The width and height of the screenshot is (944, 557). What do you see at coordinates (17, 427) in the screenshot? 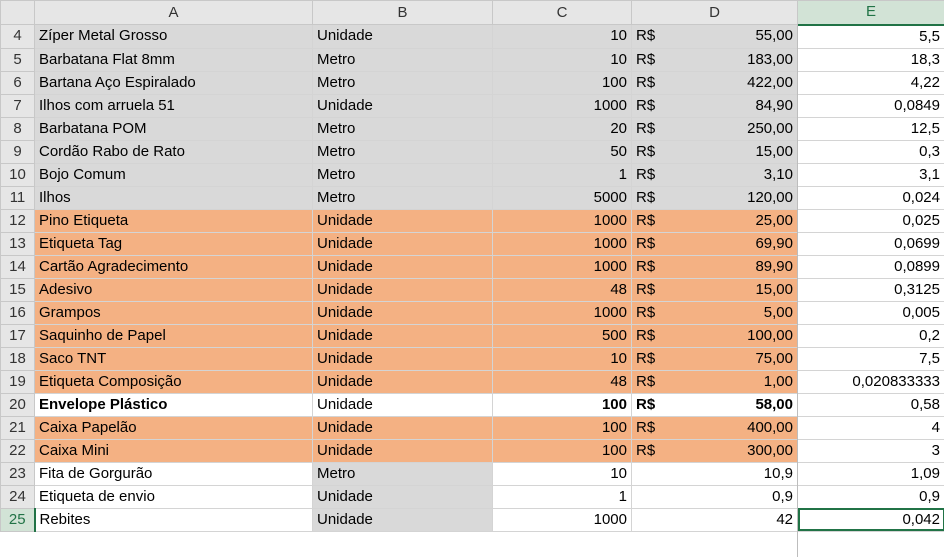
I see `row-header: 21` at bounding box center [17, 427].